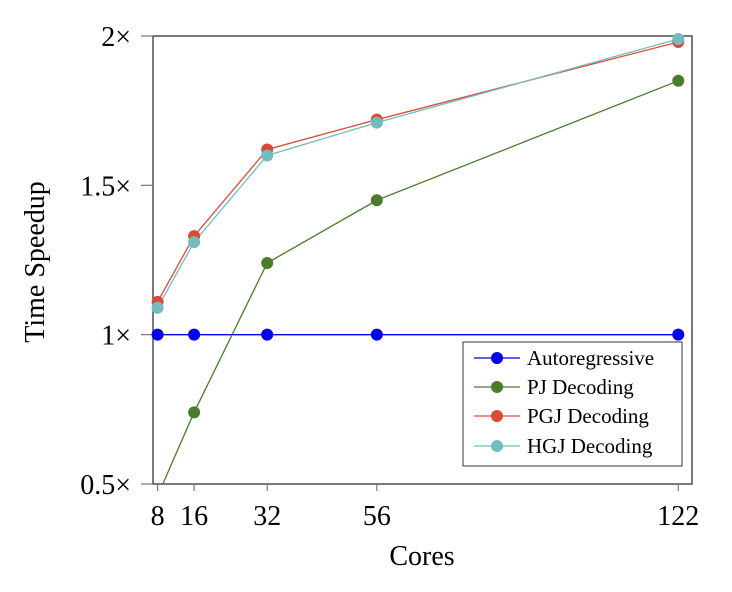 The image size is (732, 592). What do you see at coordinates (421, 556) in the screenshot?
I see `x-axis-label: Cores` at bounding box center [421, 556].